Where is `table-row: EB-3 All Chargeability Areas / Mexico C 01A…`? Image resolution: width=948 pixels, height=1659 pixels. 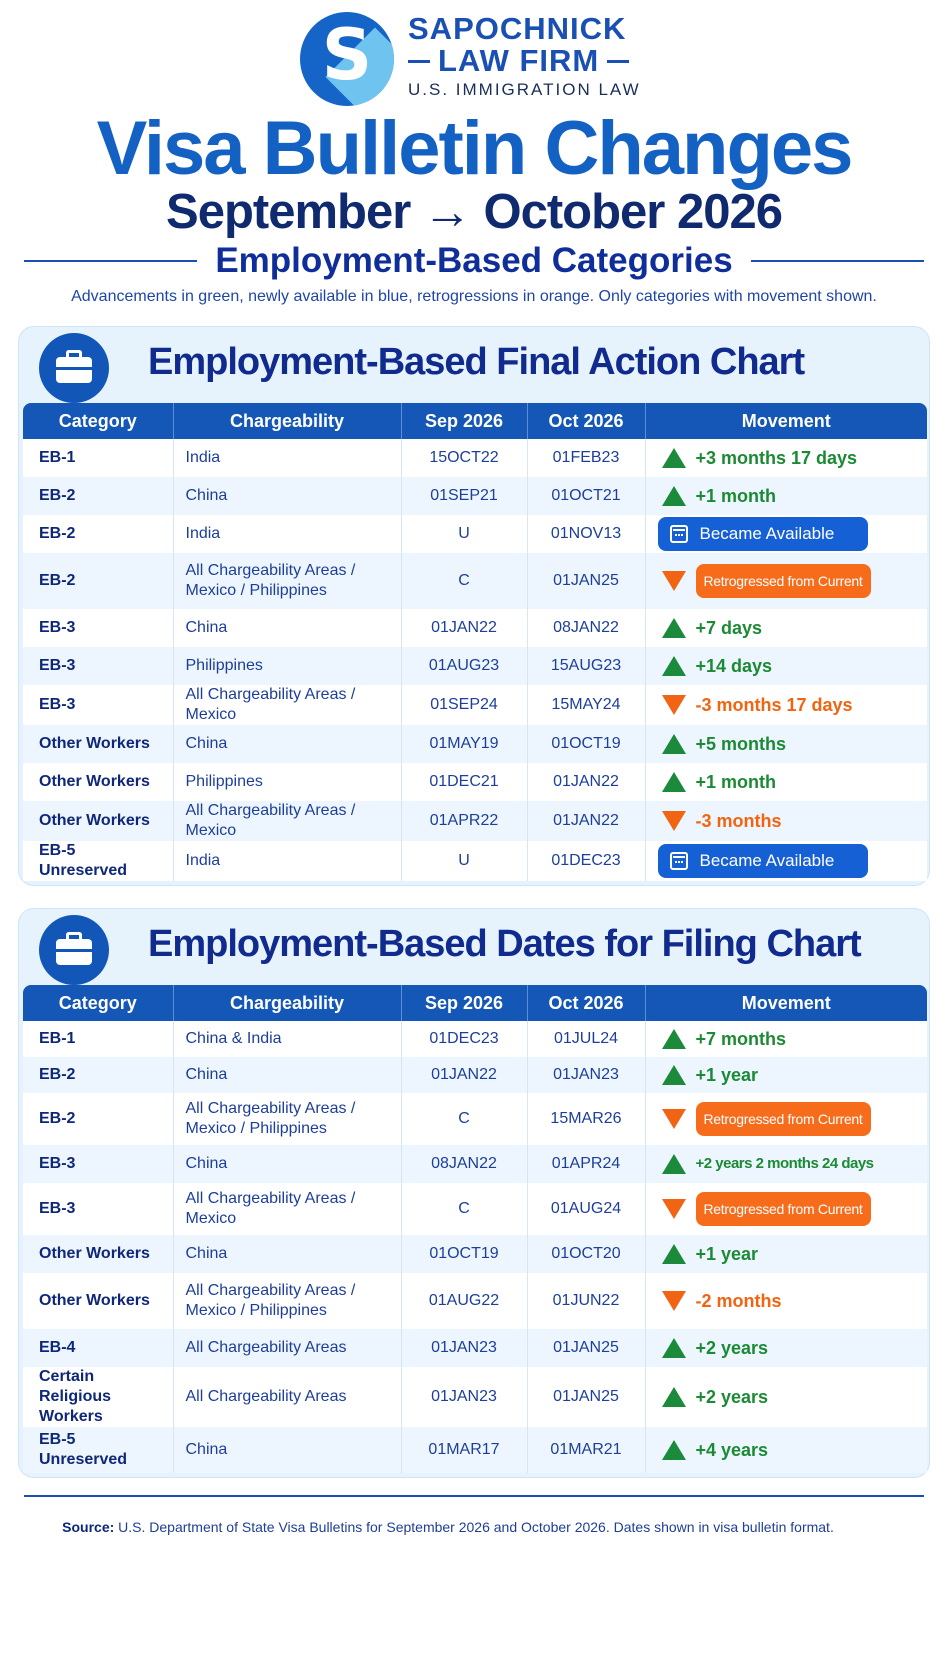 table-row: EB-3 All Chargeability Areas / Mexico C 01A… is located at coordinates (475, 1209).